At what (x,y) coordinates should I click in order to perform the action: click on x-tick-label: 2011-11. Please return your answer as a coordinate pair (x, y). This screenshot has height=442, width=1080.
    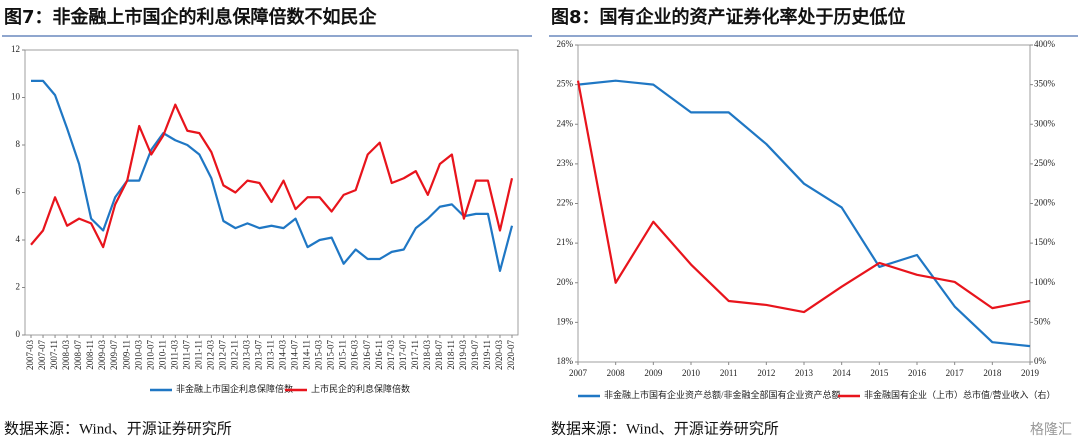
    Looking at the image, I should click on (198, 354).